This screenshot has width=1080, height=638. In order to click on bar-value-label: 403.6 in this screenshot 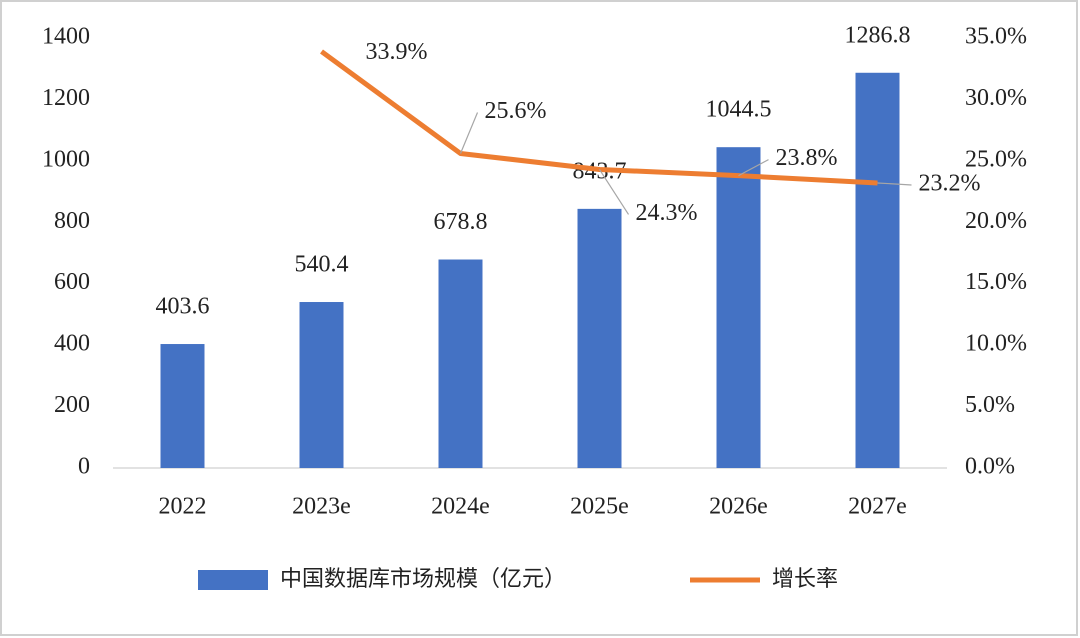, I will do `click(183, 307)`.